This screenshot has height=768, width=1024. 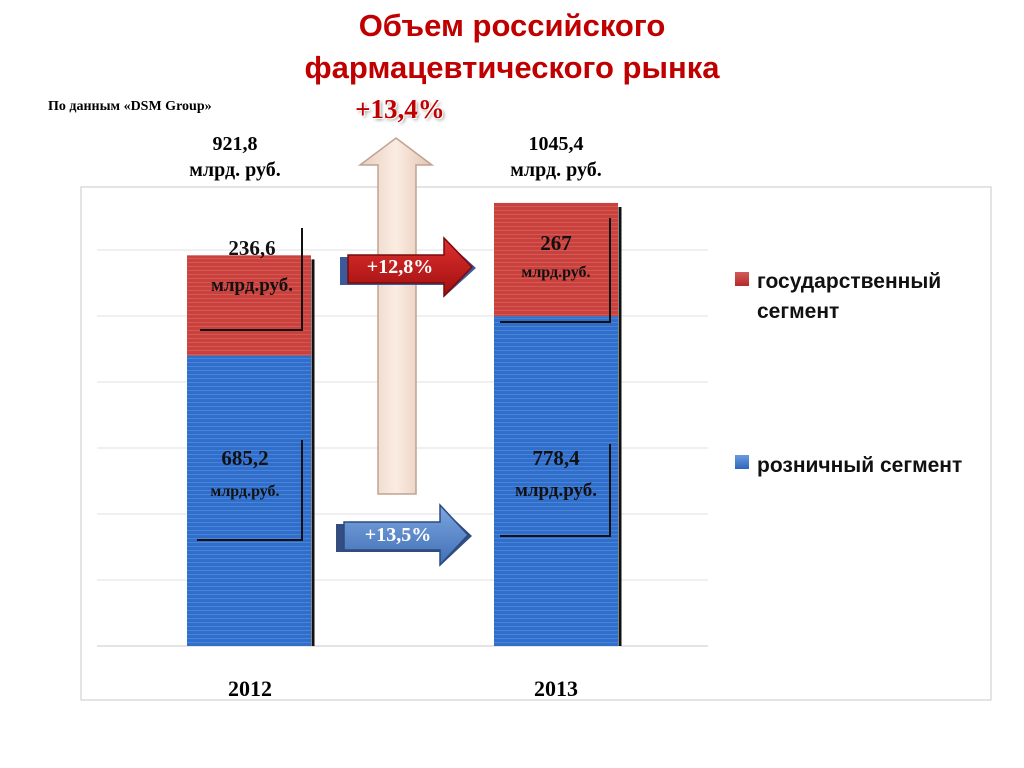 I want to click on x-tick-label-2012: 2012, so click(x=250, y=688).